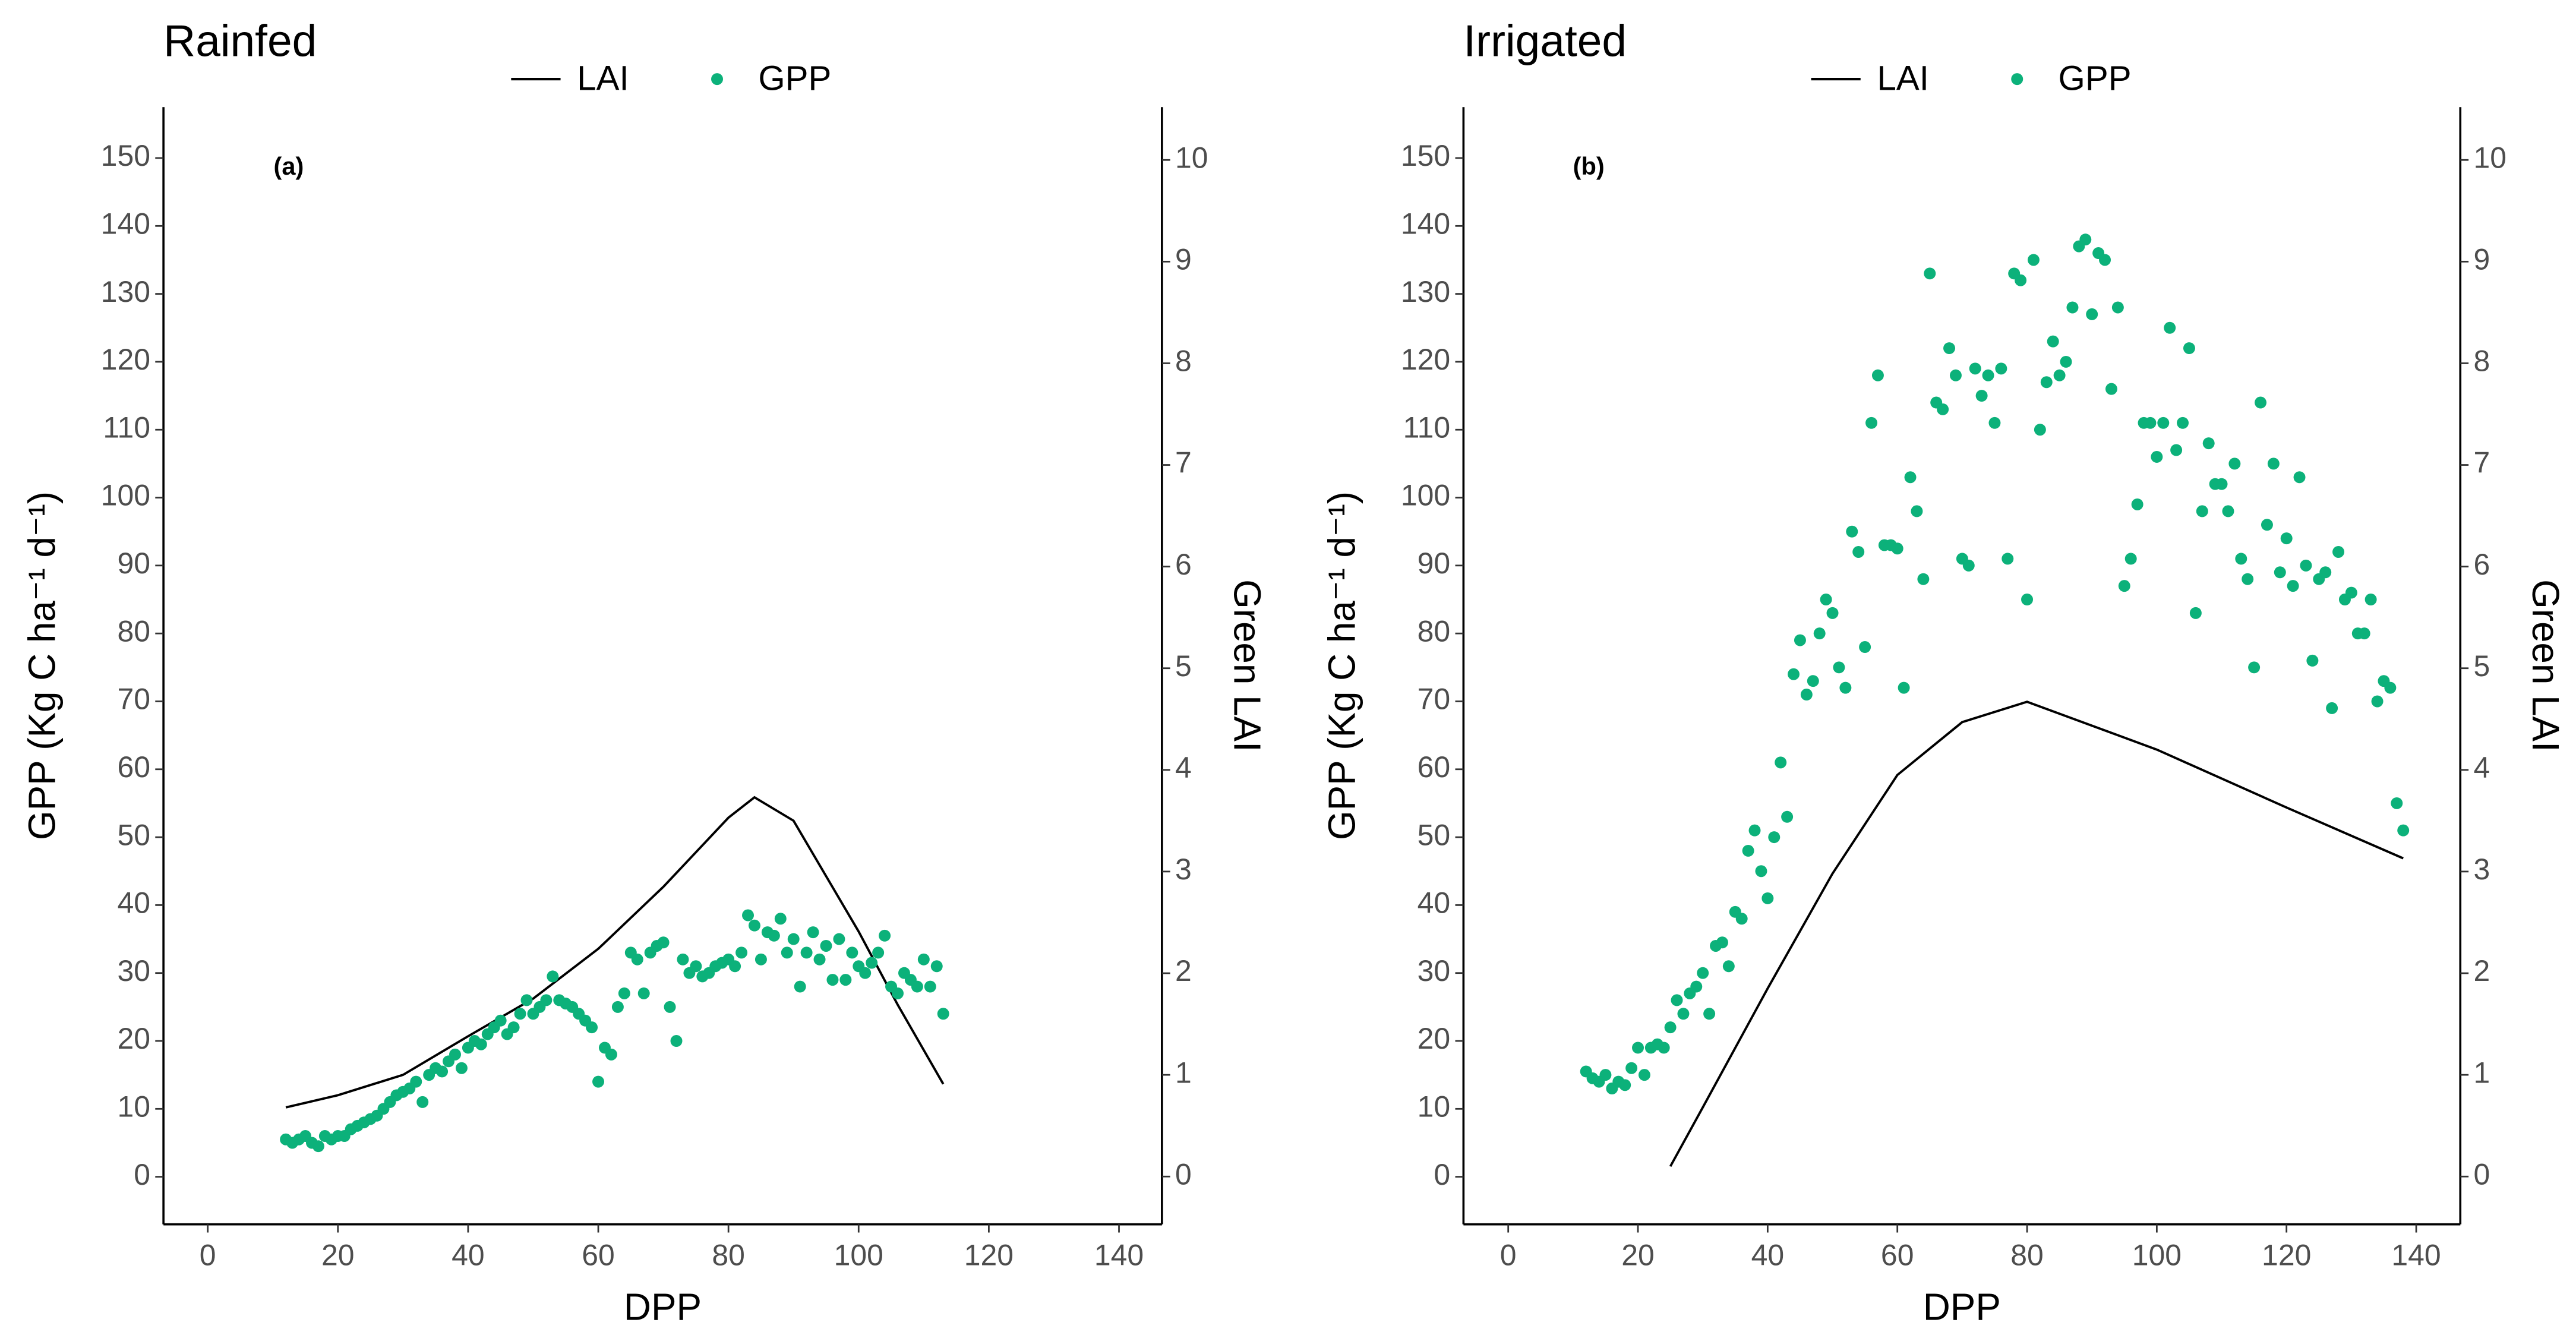 Image resolution: width=2576 pixels, height=1338 pixels. What do you see at coordinates (858, 1254) in the screenshot?
I see `x-tick-label: 100` at bounding box center [858, 1254].